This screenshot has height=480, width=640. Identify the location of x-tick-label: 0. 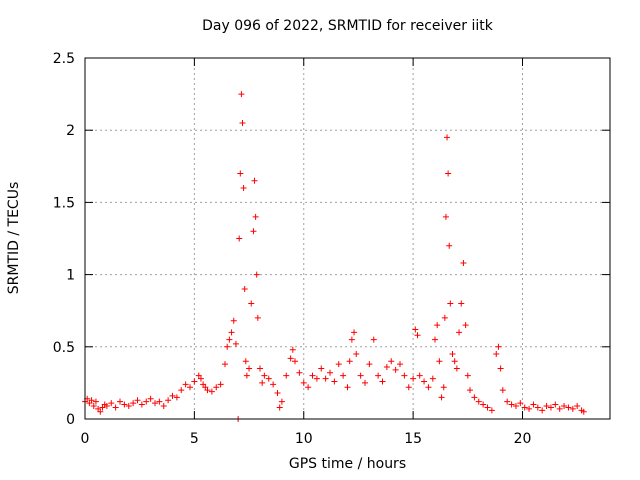
(85, 439).